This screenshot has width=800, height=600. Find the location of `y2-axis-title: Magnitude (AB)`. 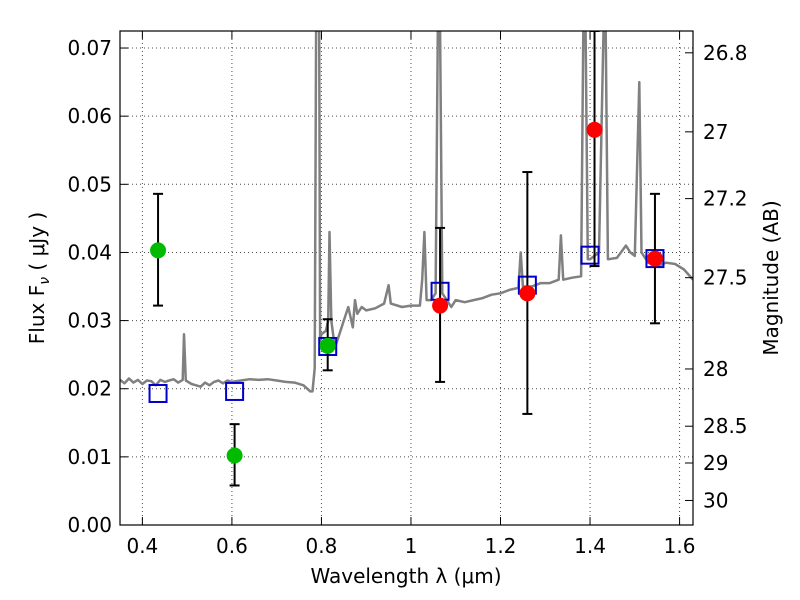

y2-axis-title: Magnitude (AB) is located at coordinates (771, 277).